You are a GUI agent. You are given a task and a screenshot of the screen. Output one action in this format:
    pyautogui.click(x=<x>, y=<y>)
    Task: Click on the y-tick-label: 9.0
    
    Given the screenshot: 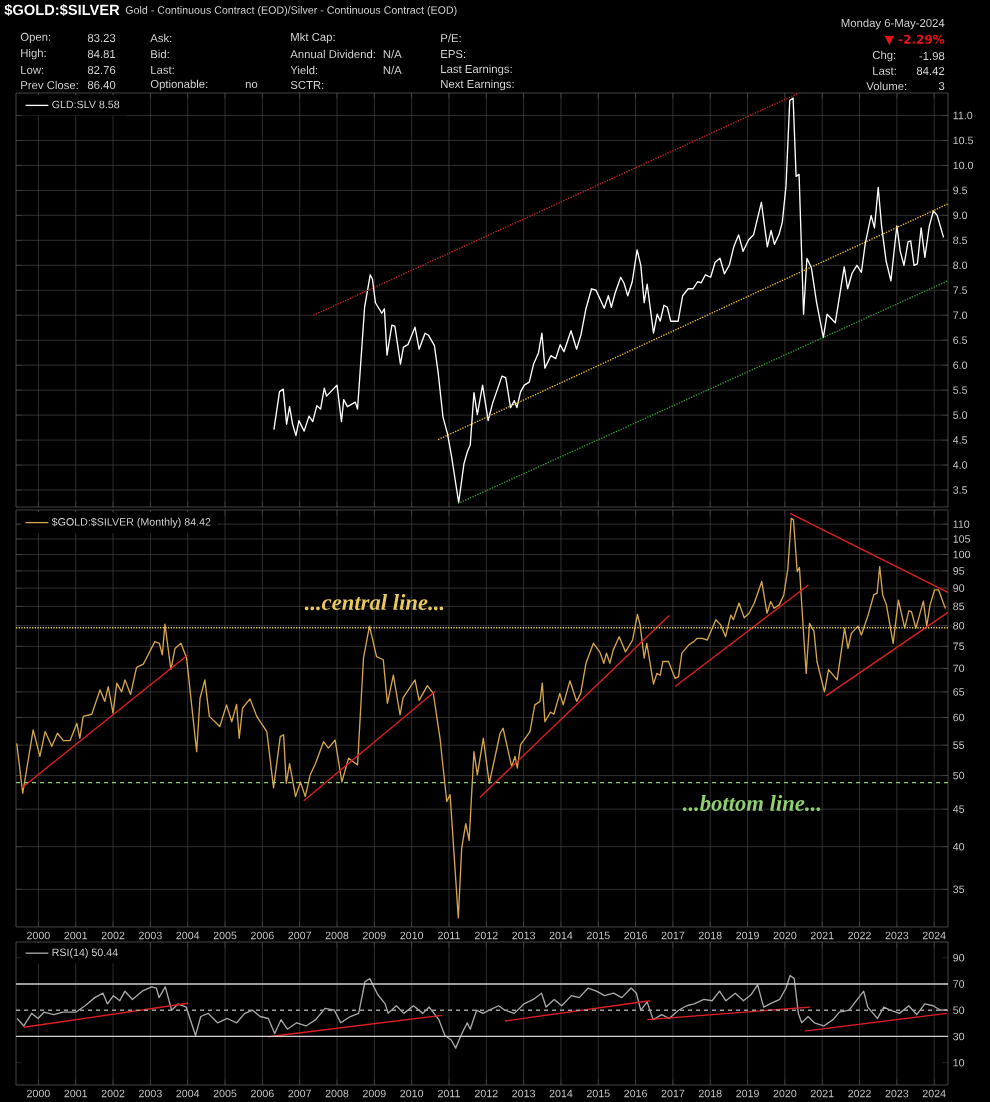 What is the action you would take?
    pyautogui.click(x=960, y=215)
    